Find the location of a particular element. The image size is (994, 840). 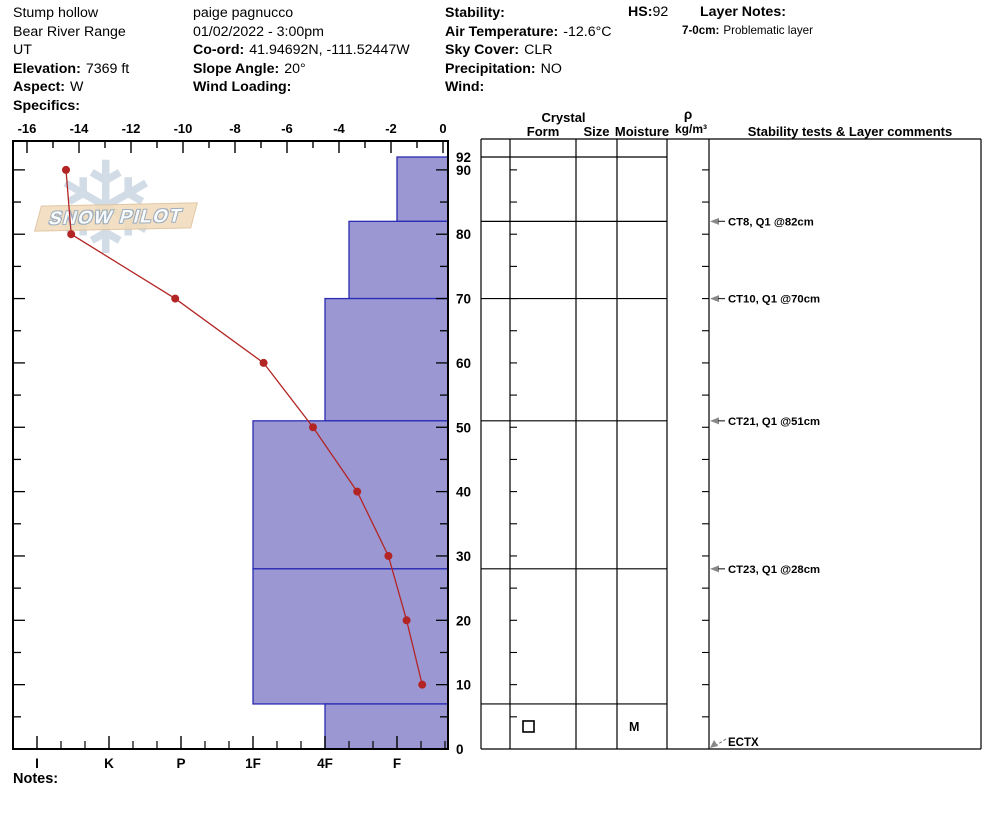

hardness-tick-label: 1F is located at coordinates (253, 763).